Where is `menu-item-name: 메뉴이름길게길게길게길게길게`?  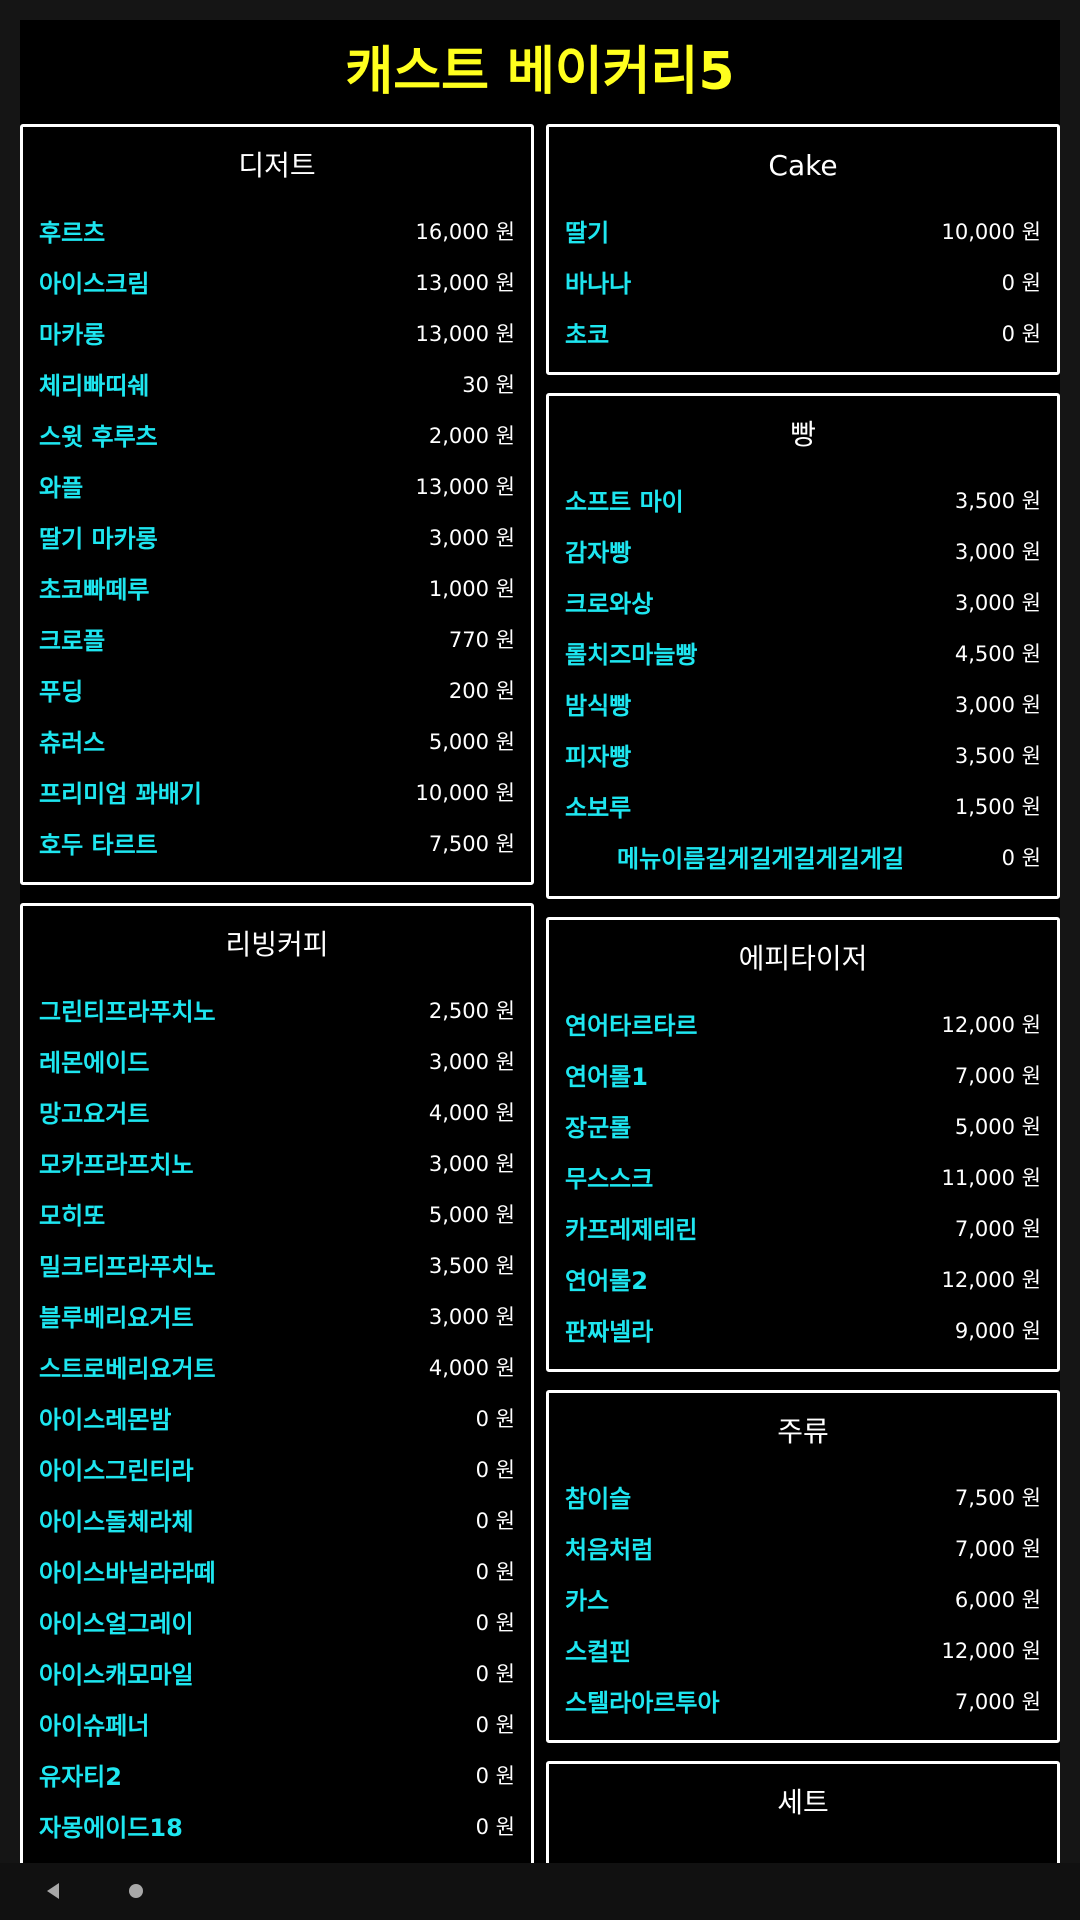 menu-item-name: 메뉴이름길게길게길게길게길게 is located at coordinates (759, 859).